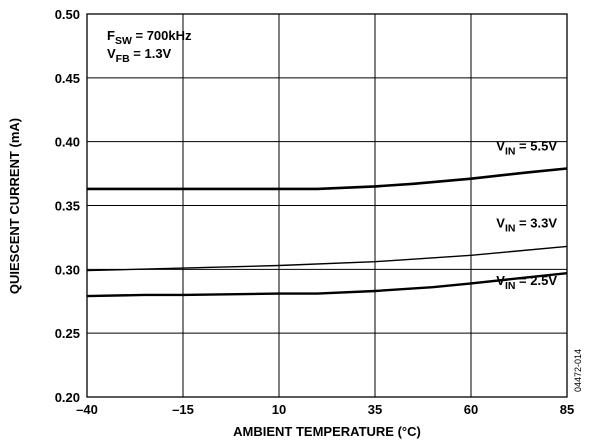  What do you see at coordinates (67, 333) in the screenshot?
I see `y-tick-label: 0.25` at bounding box center [67, 333].